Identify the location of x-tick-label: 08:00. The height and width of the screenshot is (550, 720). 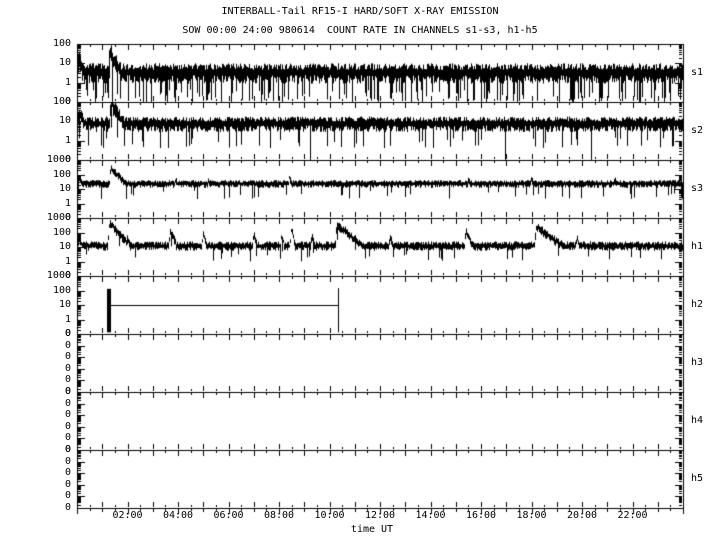
(279, 515).